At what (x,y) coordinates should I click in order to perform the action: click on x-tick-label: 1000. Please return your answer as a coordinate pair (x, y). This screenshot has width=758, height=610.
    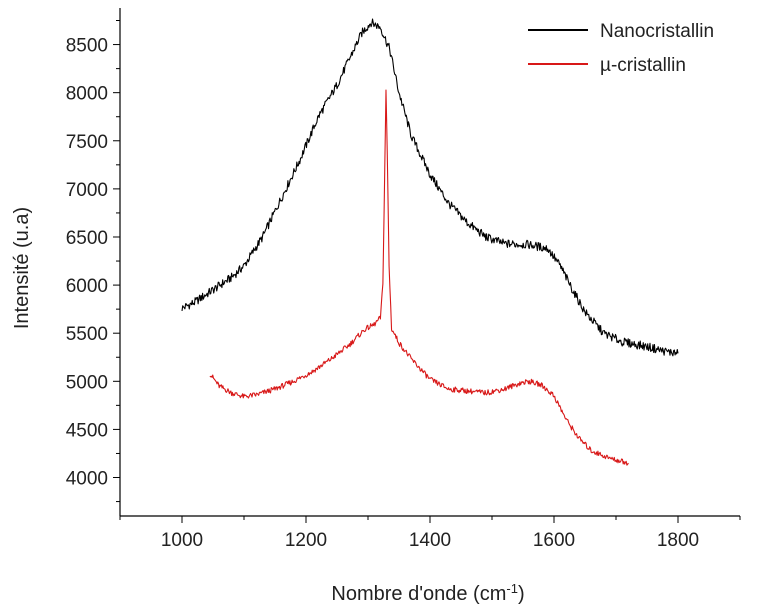
    Looking at the image, I should click on (182, 540).